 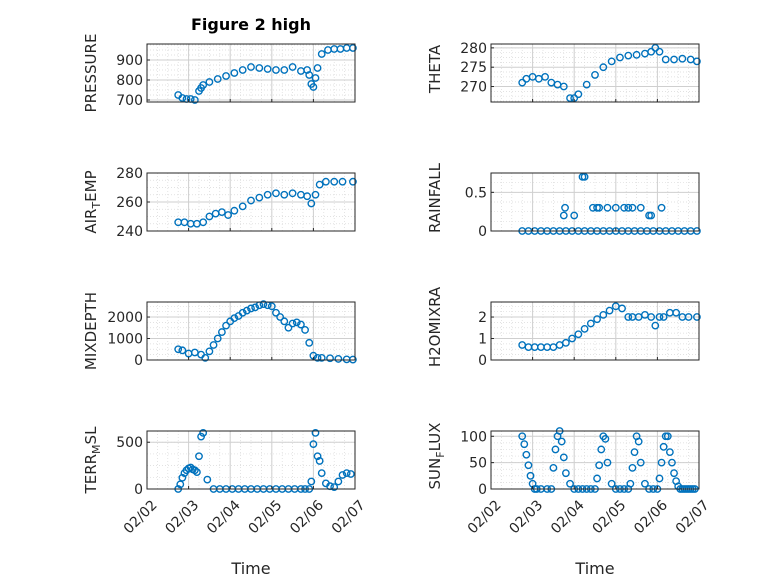 What do you see at coordinates (485, 517) in the screenshot?
I see `x-tick-label: 02/02` at bounding box center [485, 517].